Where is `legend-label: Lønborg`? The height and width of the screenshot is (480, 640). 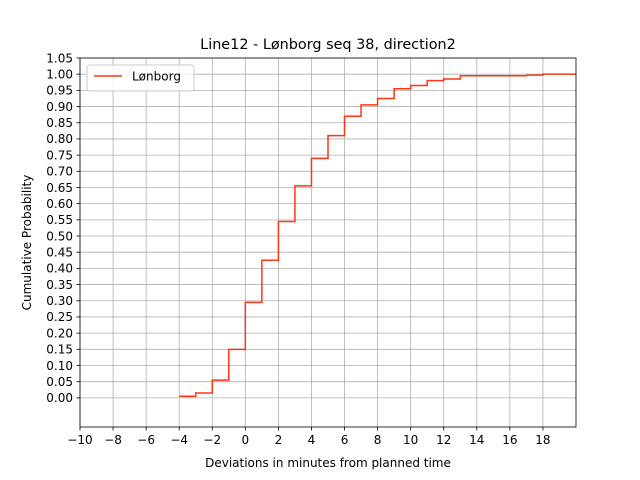
legend-label: Lønborg is located at coordinates (156, 77).